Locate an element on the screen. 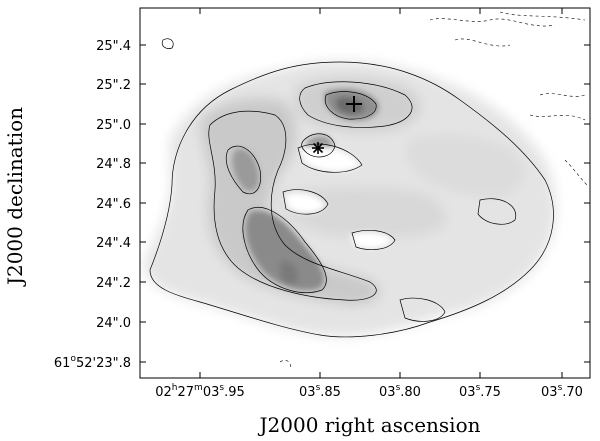 This screenshot has width=600, height=441. y-tick-label: 25".2 is located at coordinates (113, 85).